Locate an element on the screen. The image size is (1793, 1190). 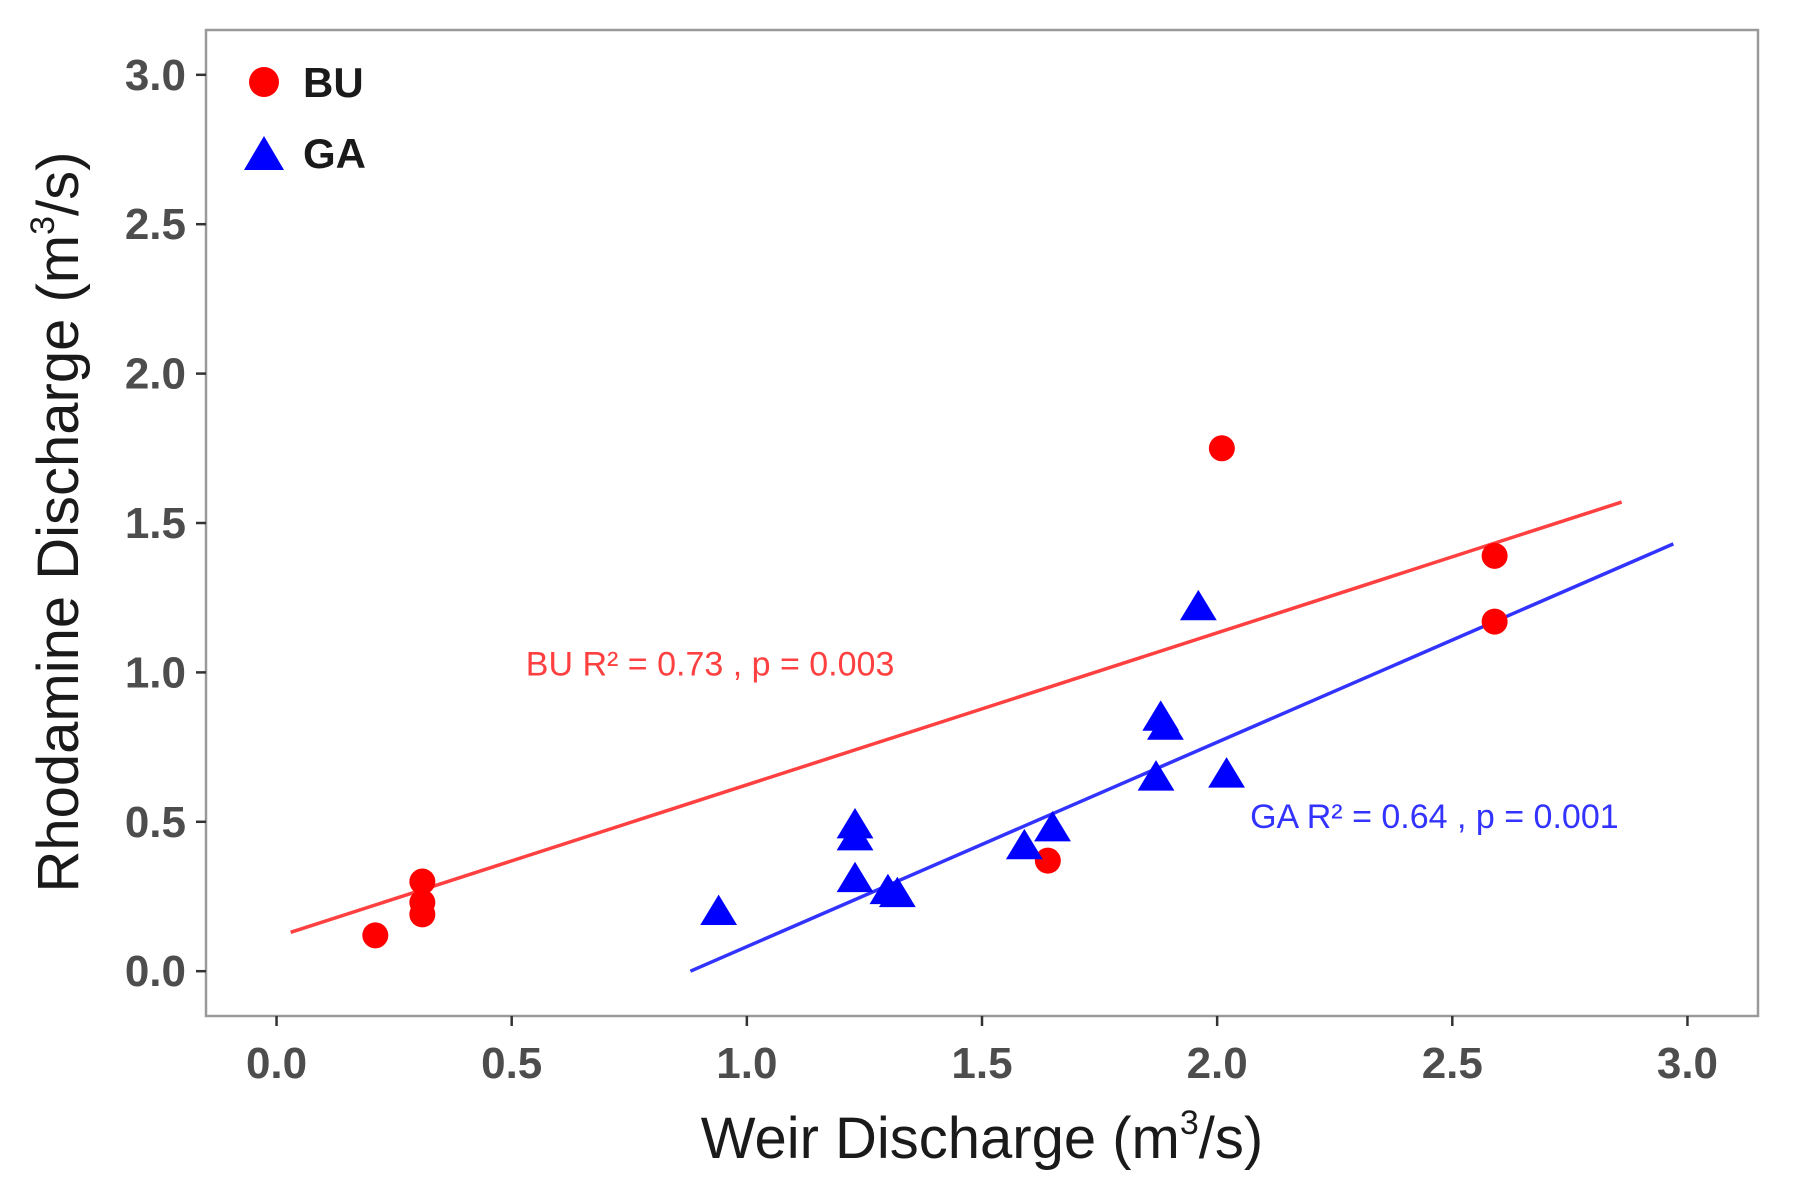
legend-label-bu: BU is located at coordinates (333, 82).